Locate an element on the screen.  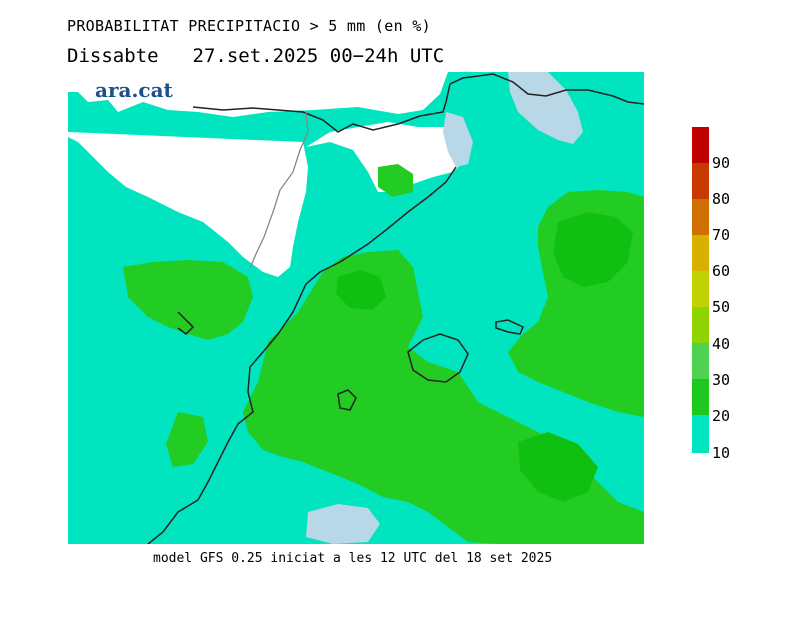
area-probability-20-north-spot is located at coordinates (395, 180).